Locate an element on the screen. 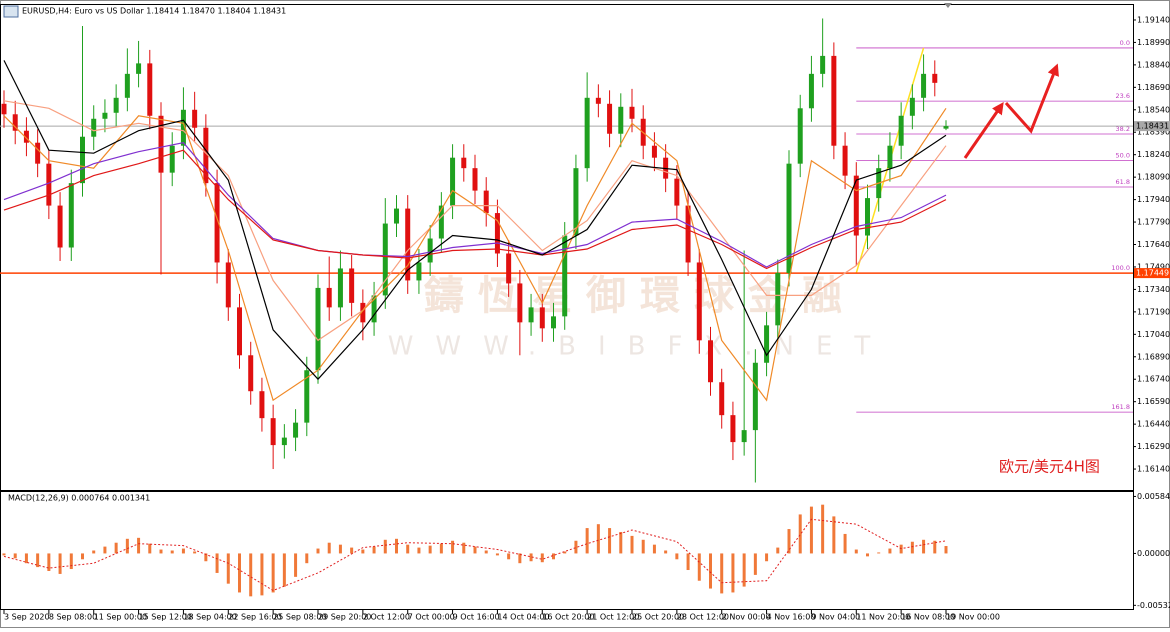 The width and height of the screenshot is (1170, 632). y-tick-label: 1.19140 is located at coordinates (1153, 19).